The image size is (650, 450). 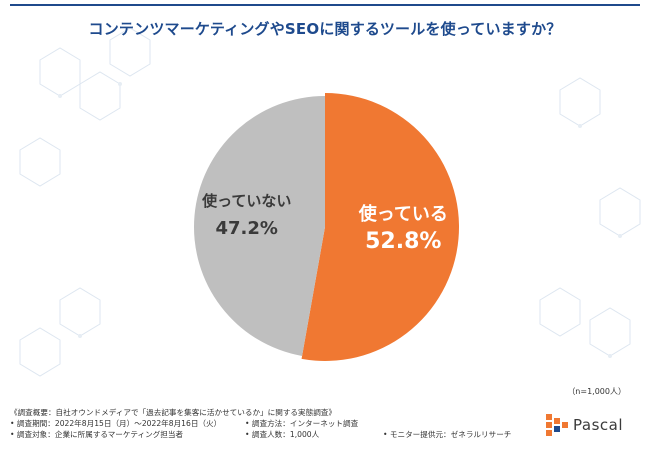 What do you see at coordinates (246, 228) in the screenshot?
I see `slice-value-label: 47.2%` at bounding box center [246, 228].